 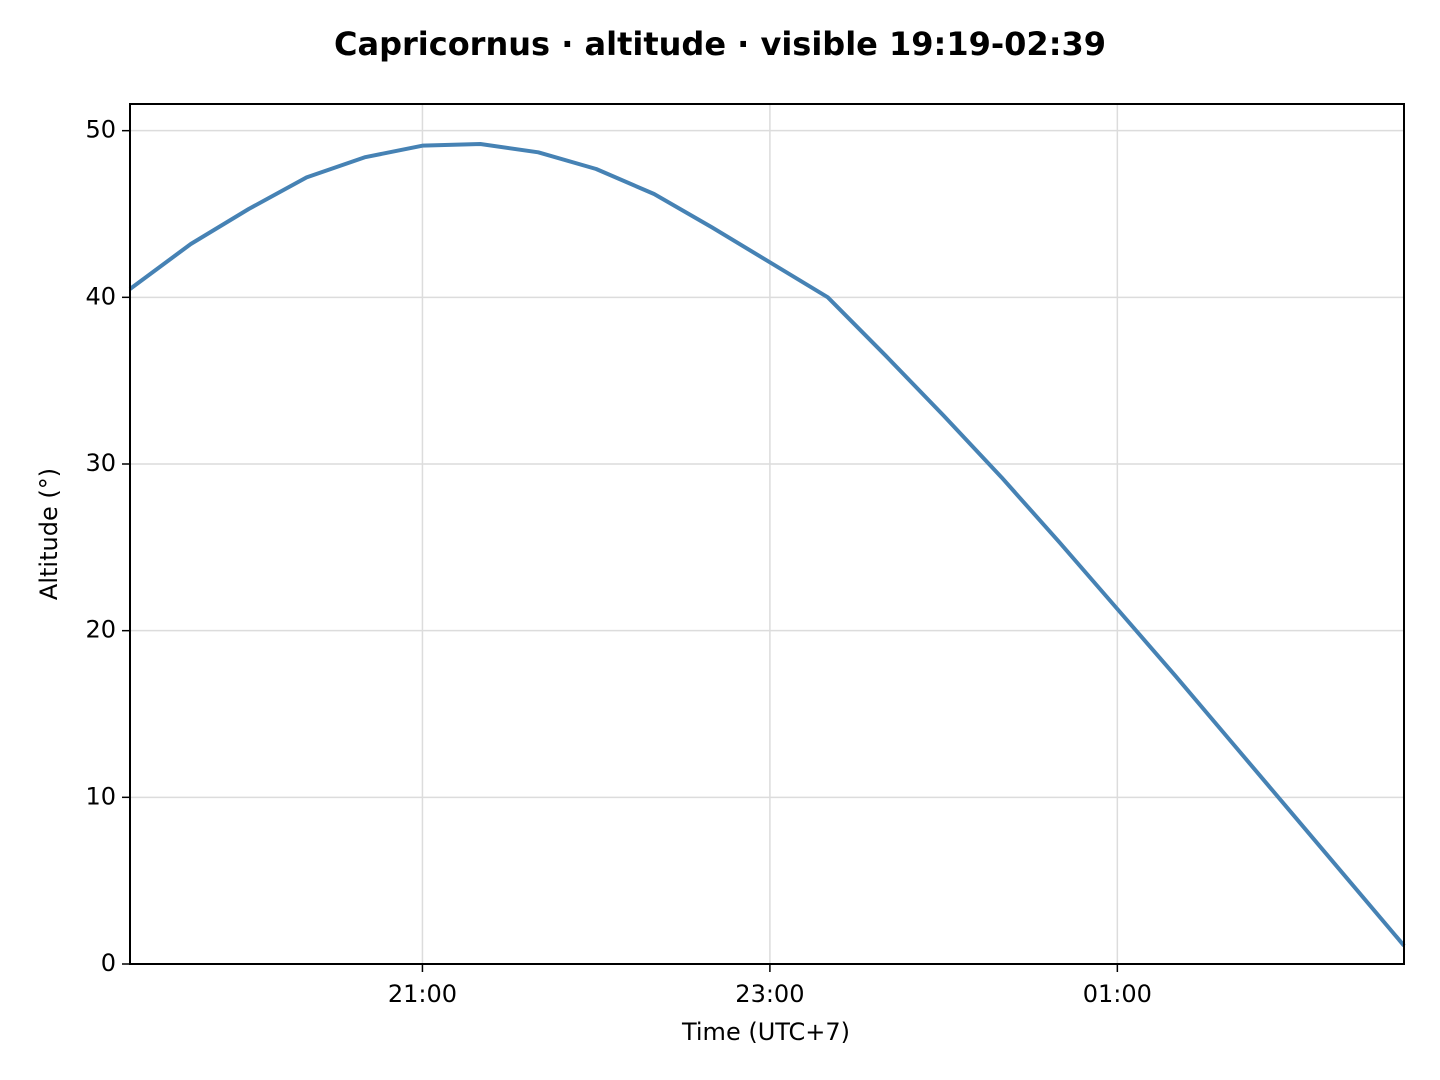 I want to click on y-tick-label: 50, so click(x=100, y=130).